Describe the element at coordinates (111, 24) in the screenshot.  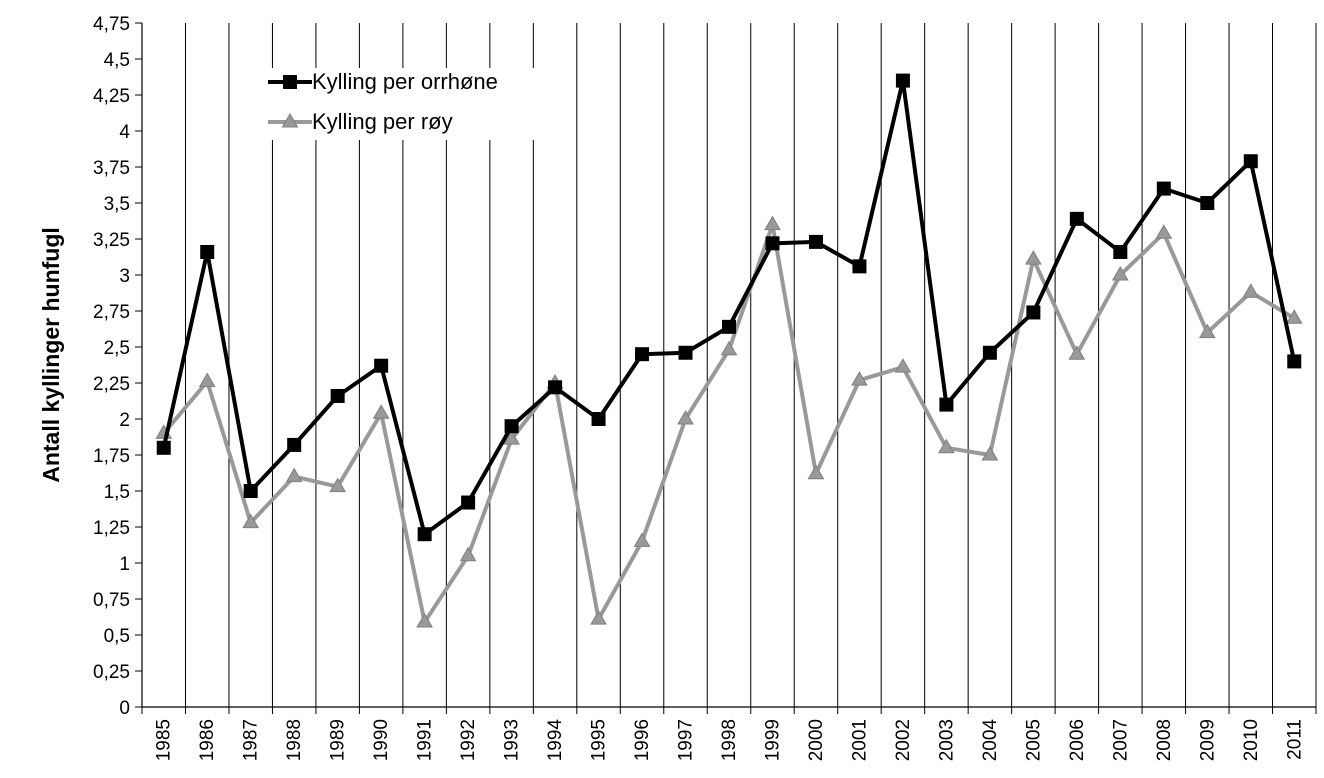
I see `y-tick-label: 4,75` at that location.